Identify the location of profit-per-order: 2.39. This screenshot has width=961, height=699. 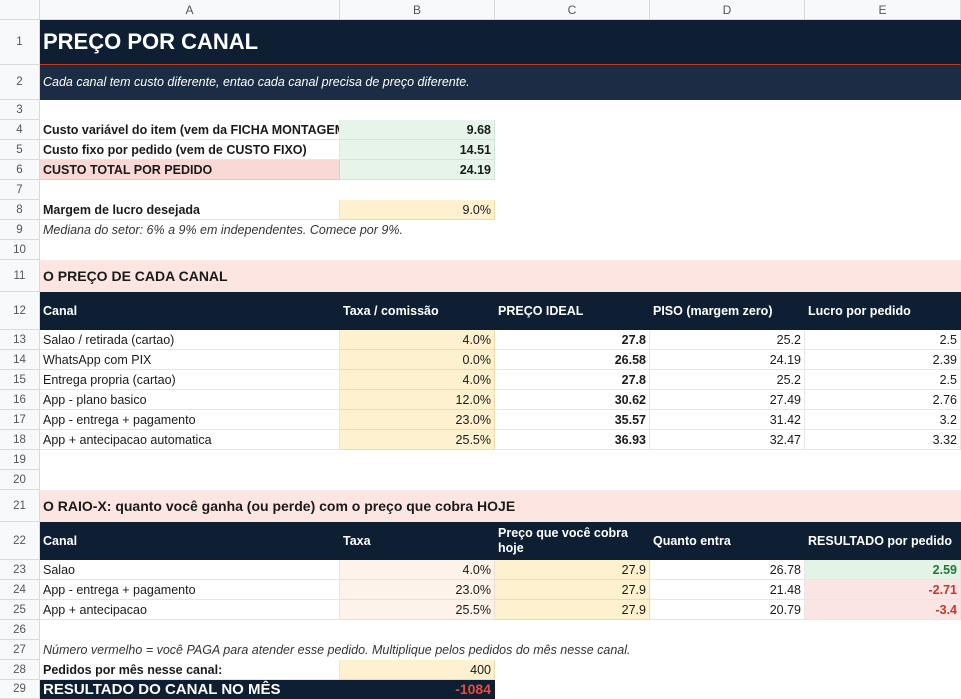
(883, 360).